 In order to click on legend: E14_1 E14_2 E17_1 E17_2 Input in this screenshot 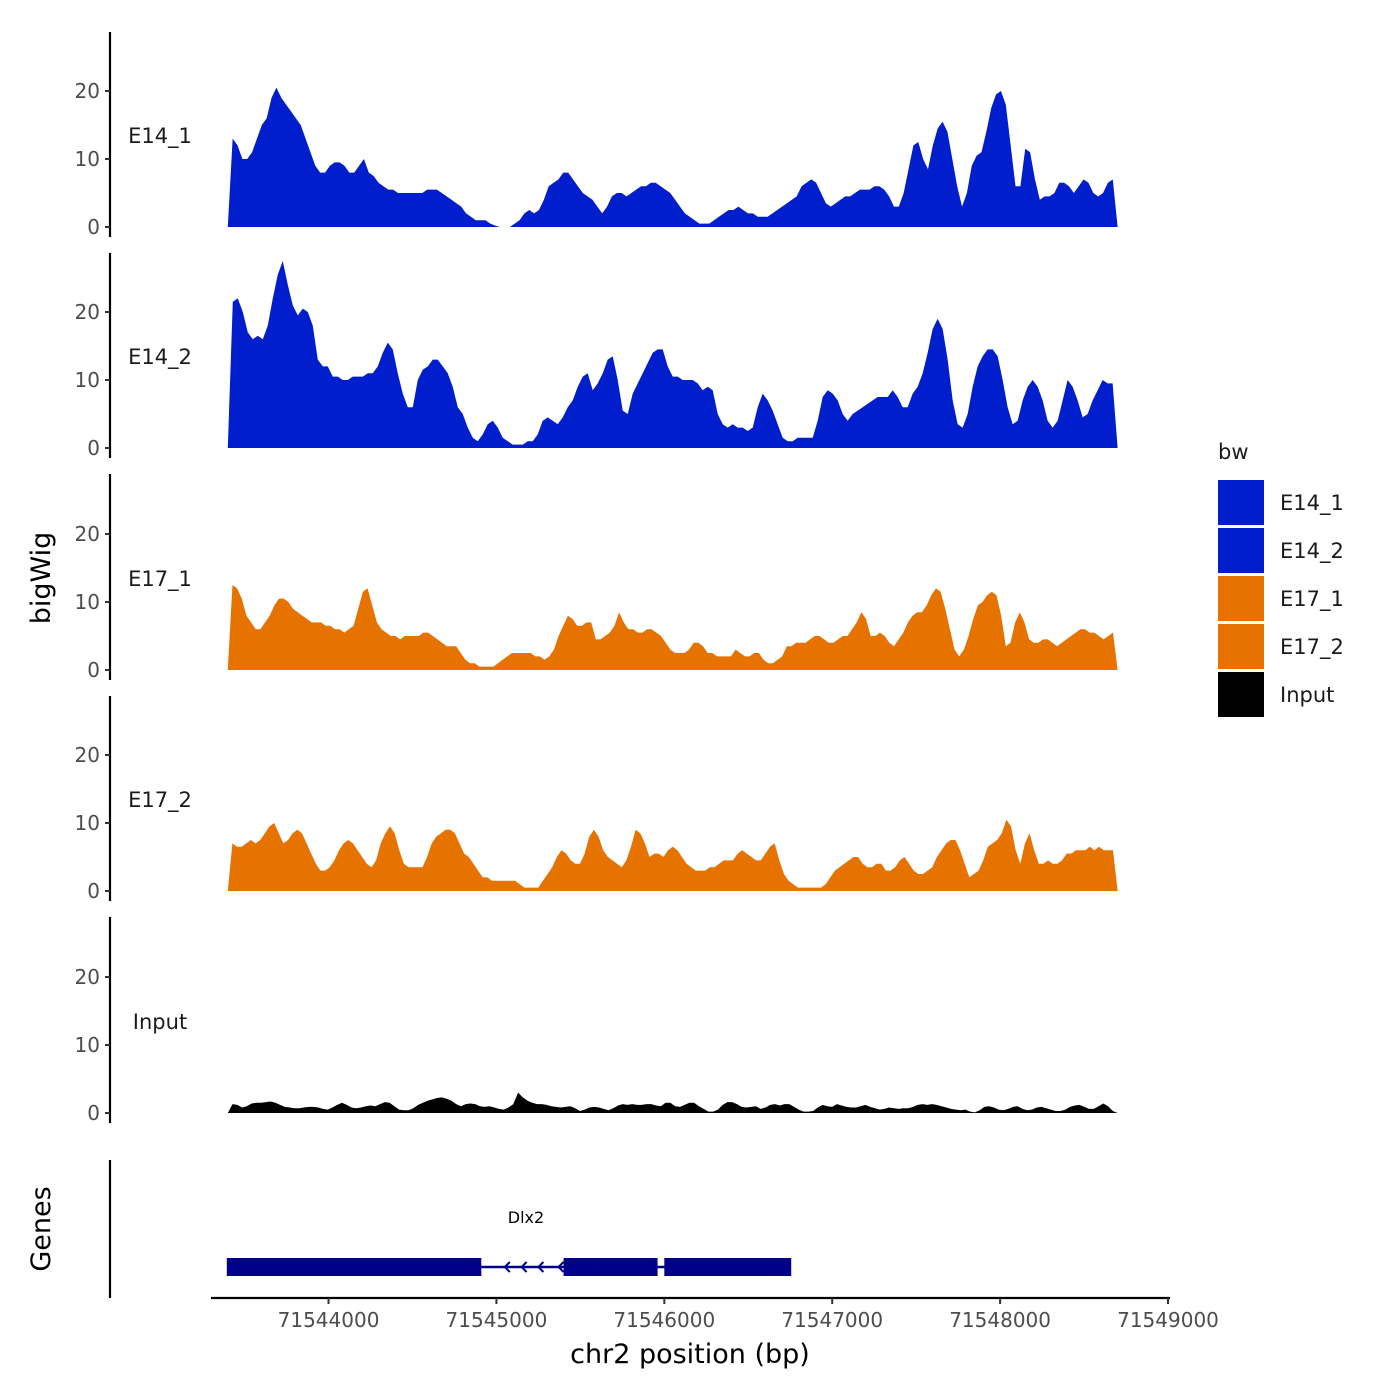, I will do `click(1281, 598)`.